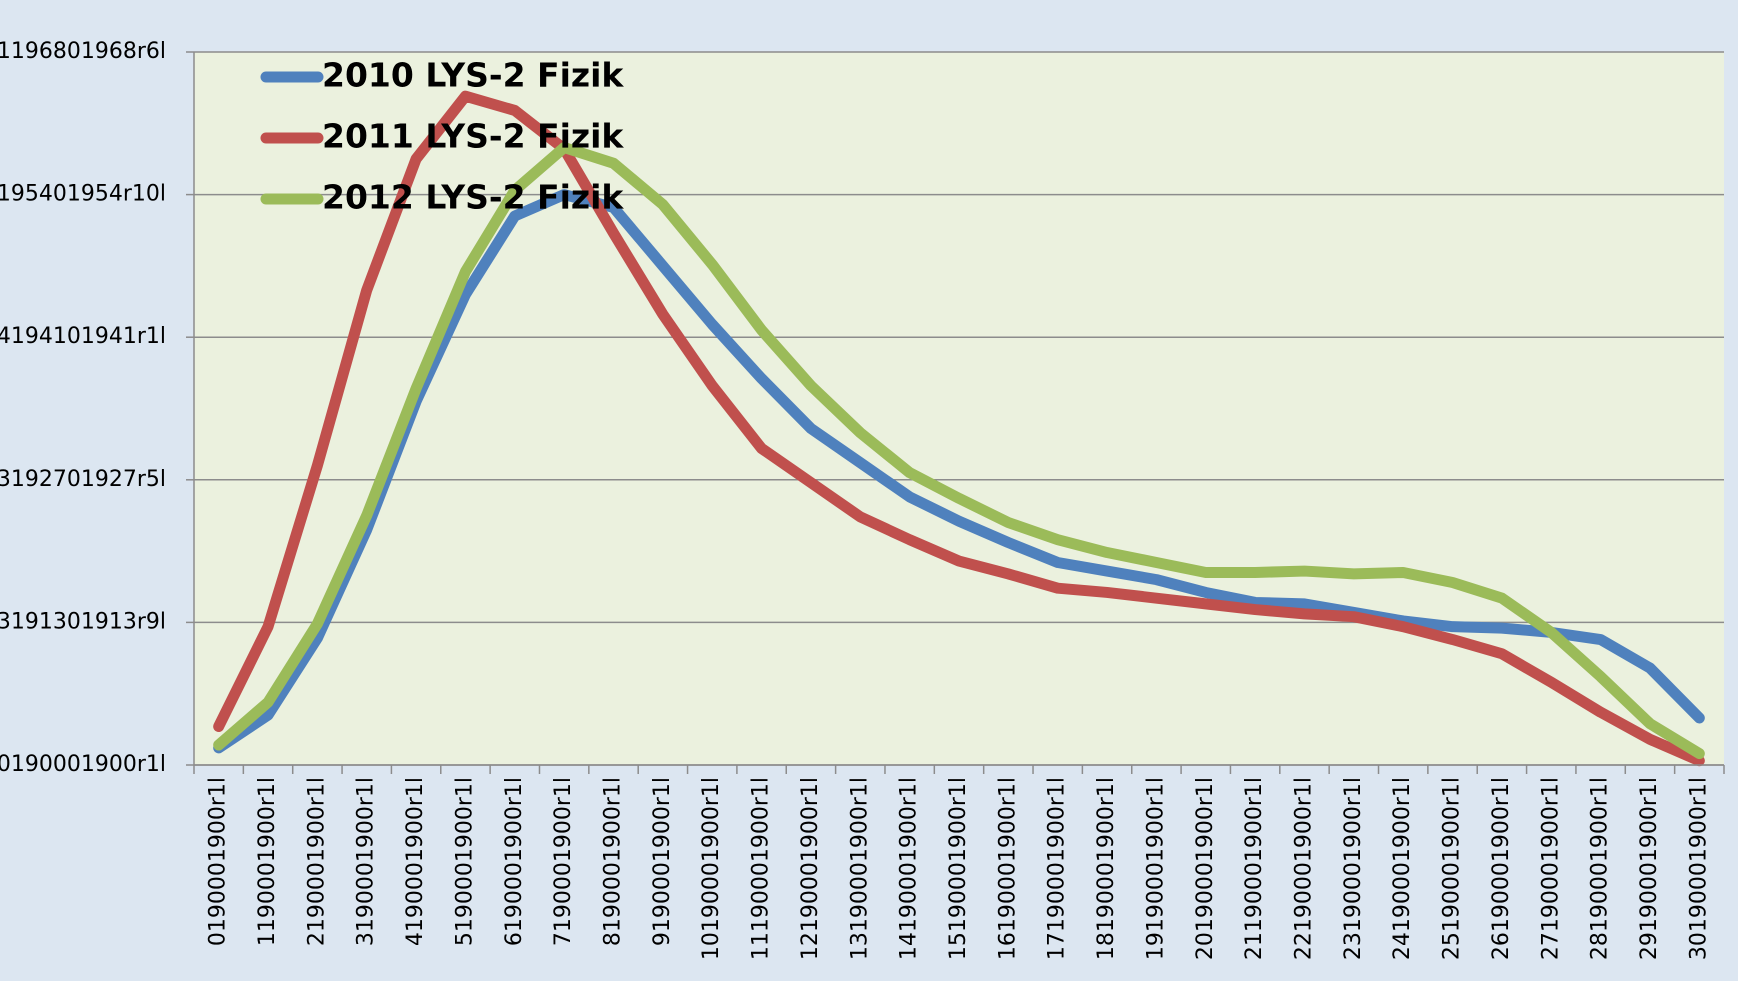  Describe the element at coordinates (613, 861) in the screenshot. I see `x-tick-label: 8190001900r1l` at that location.